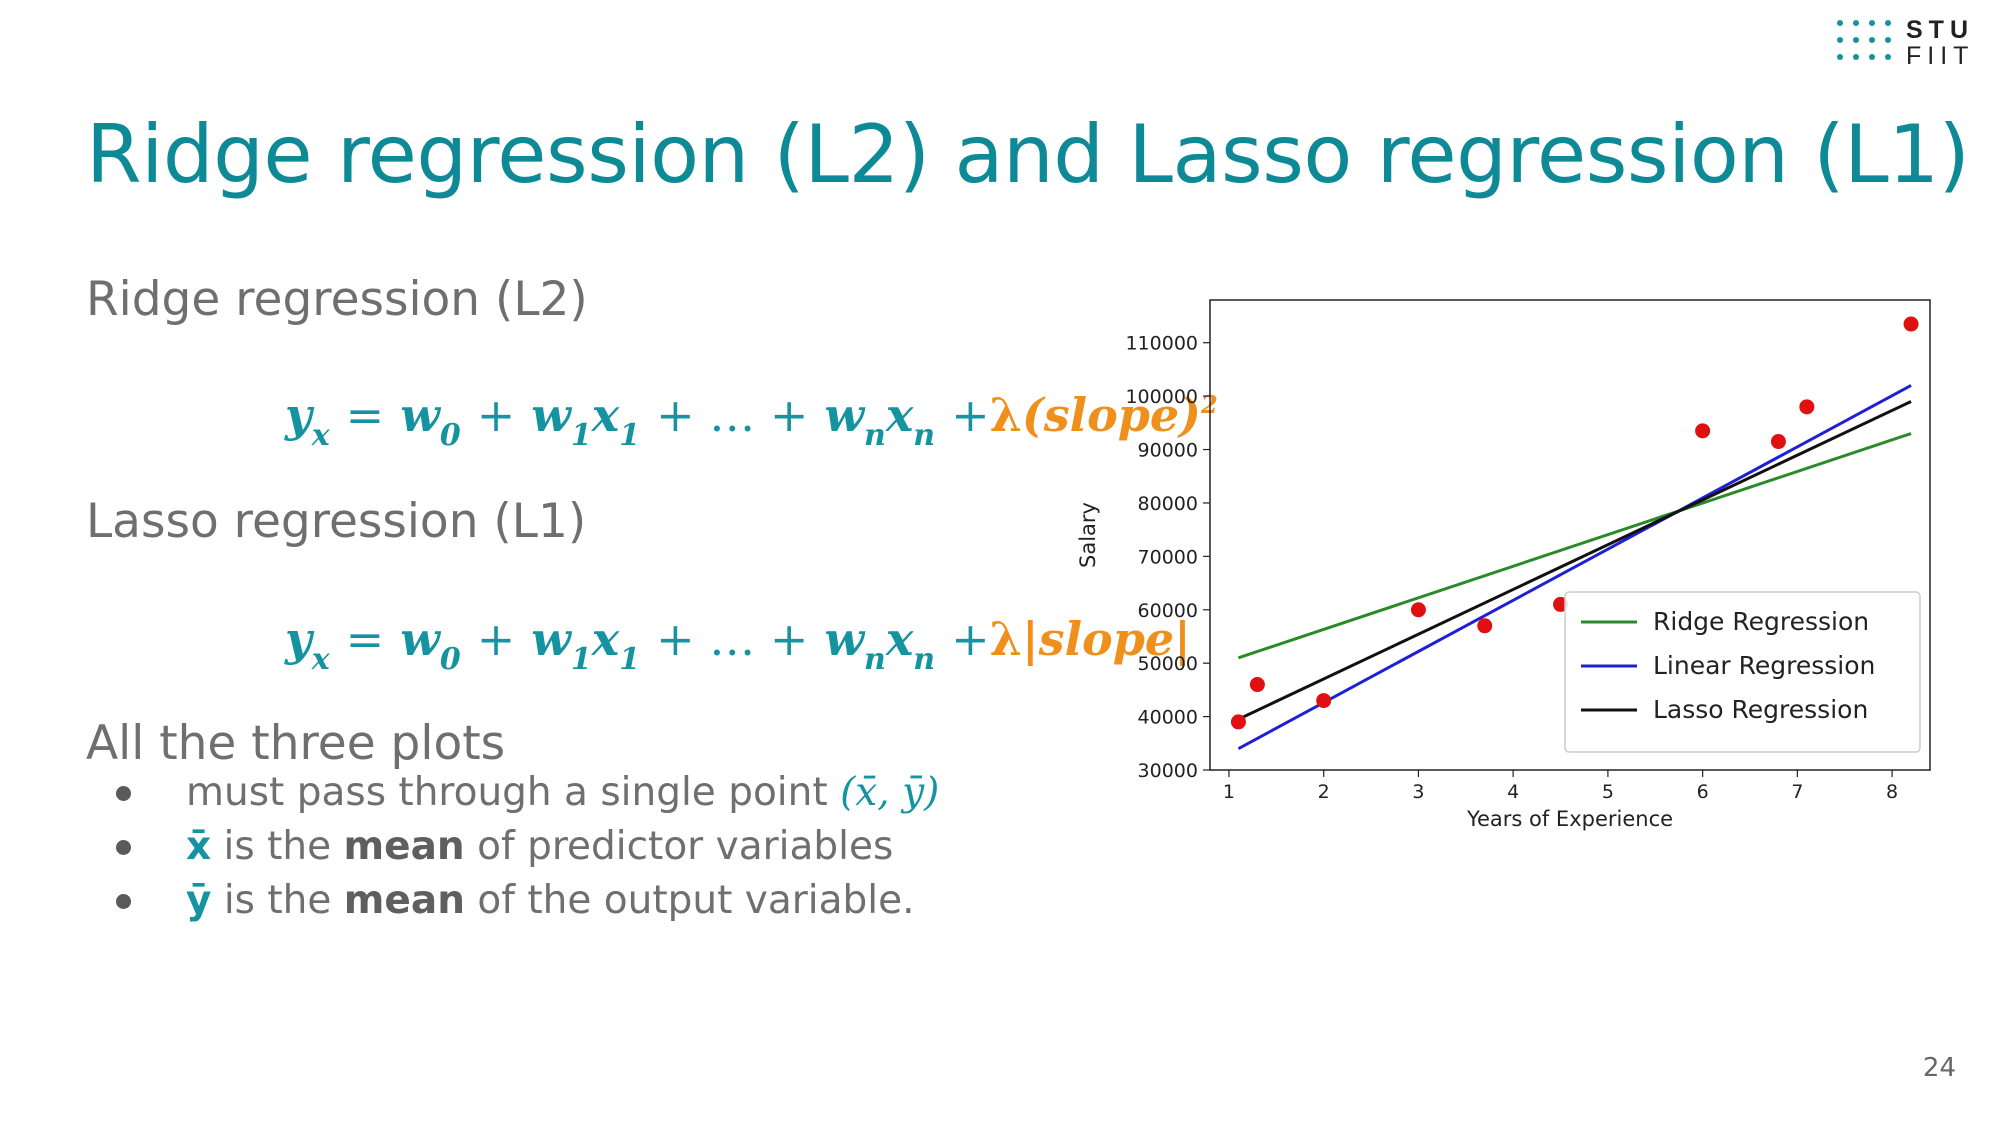 Image resolution: width=2000 pixels, height=1125 pixels. I want to click on y-tick-label: 110000, so click(1161, 344).